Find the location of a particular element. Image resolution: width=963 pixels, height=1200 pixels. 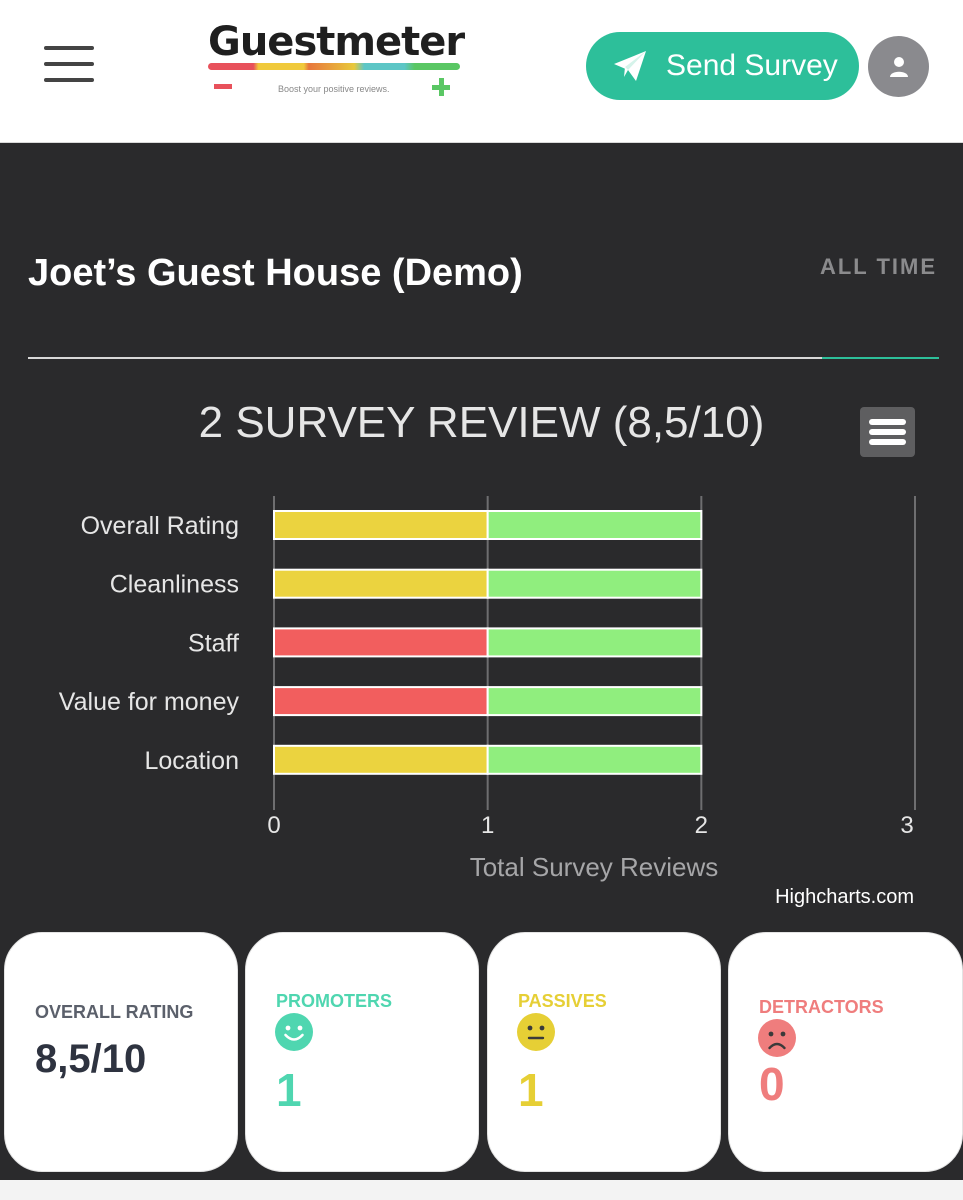

chart-credits-link: Highcharts.com is located at coordinates (844, 897).